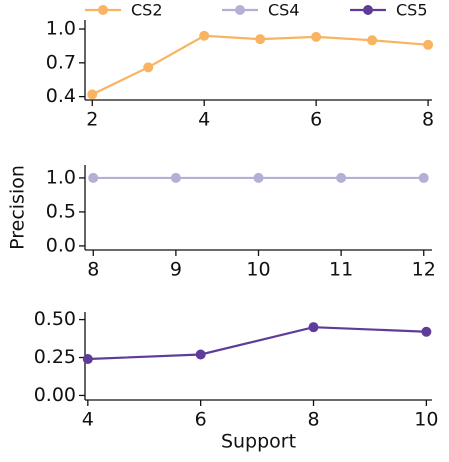 This screenshot has height=462, width=449. Describe the element at coordinates (61, 96) in the screenshot. I see `y-tick-label: 0.4` at that location.